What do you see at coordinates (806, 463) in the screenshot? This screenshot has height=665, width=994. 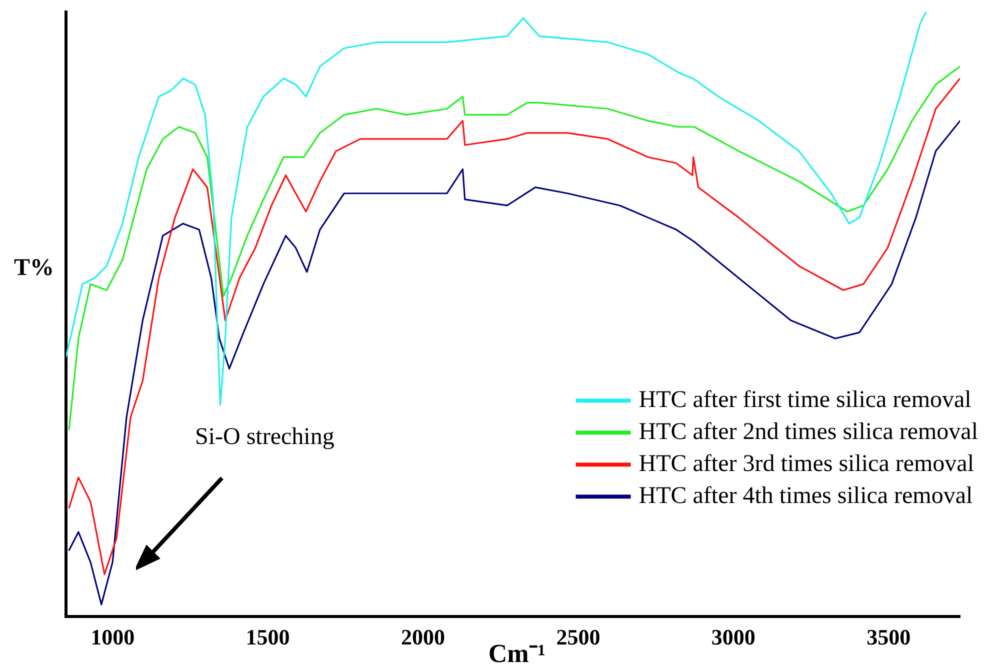 I see `legend-label: HTC after 3rd times silica removal` at bounding box center [806, 463].